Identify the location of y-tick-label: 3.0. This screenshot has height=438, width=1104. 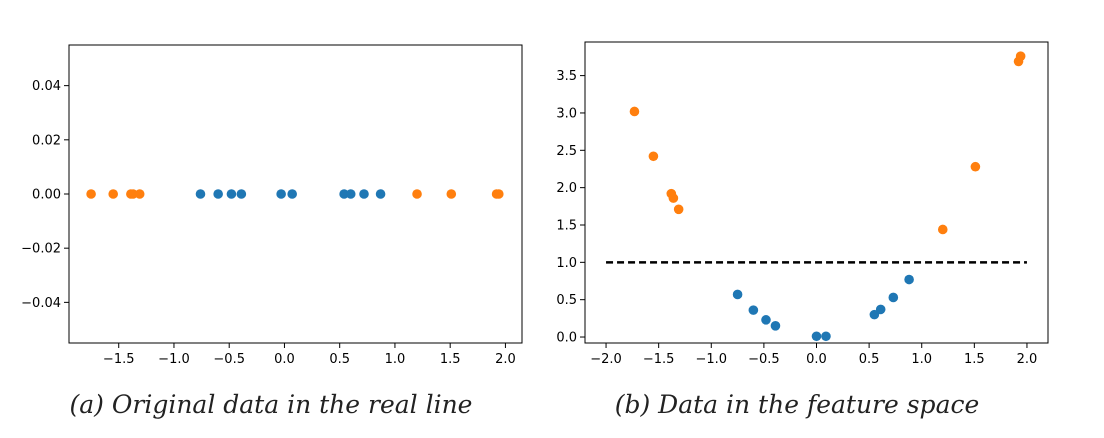
(566, 113).